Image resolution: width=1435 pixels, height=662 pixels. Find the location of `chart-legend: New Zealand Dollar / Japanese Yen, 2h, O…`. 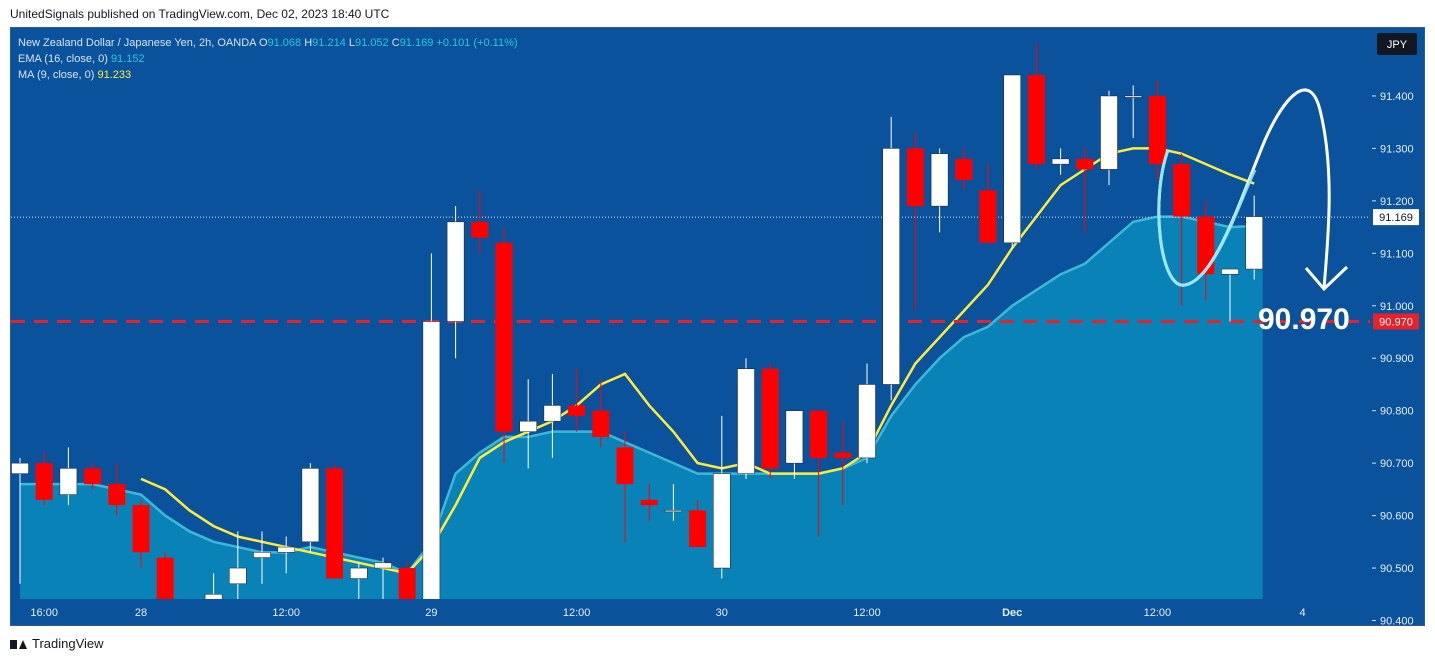

chart-legend: New Zealand Dollar / Japanese Yen, 2h, O… is located at coordinates (268, 59).